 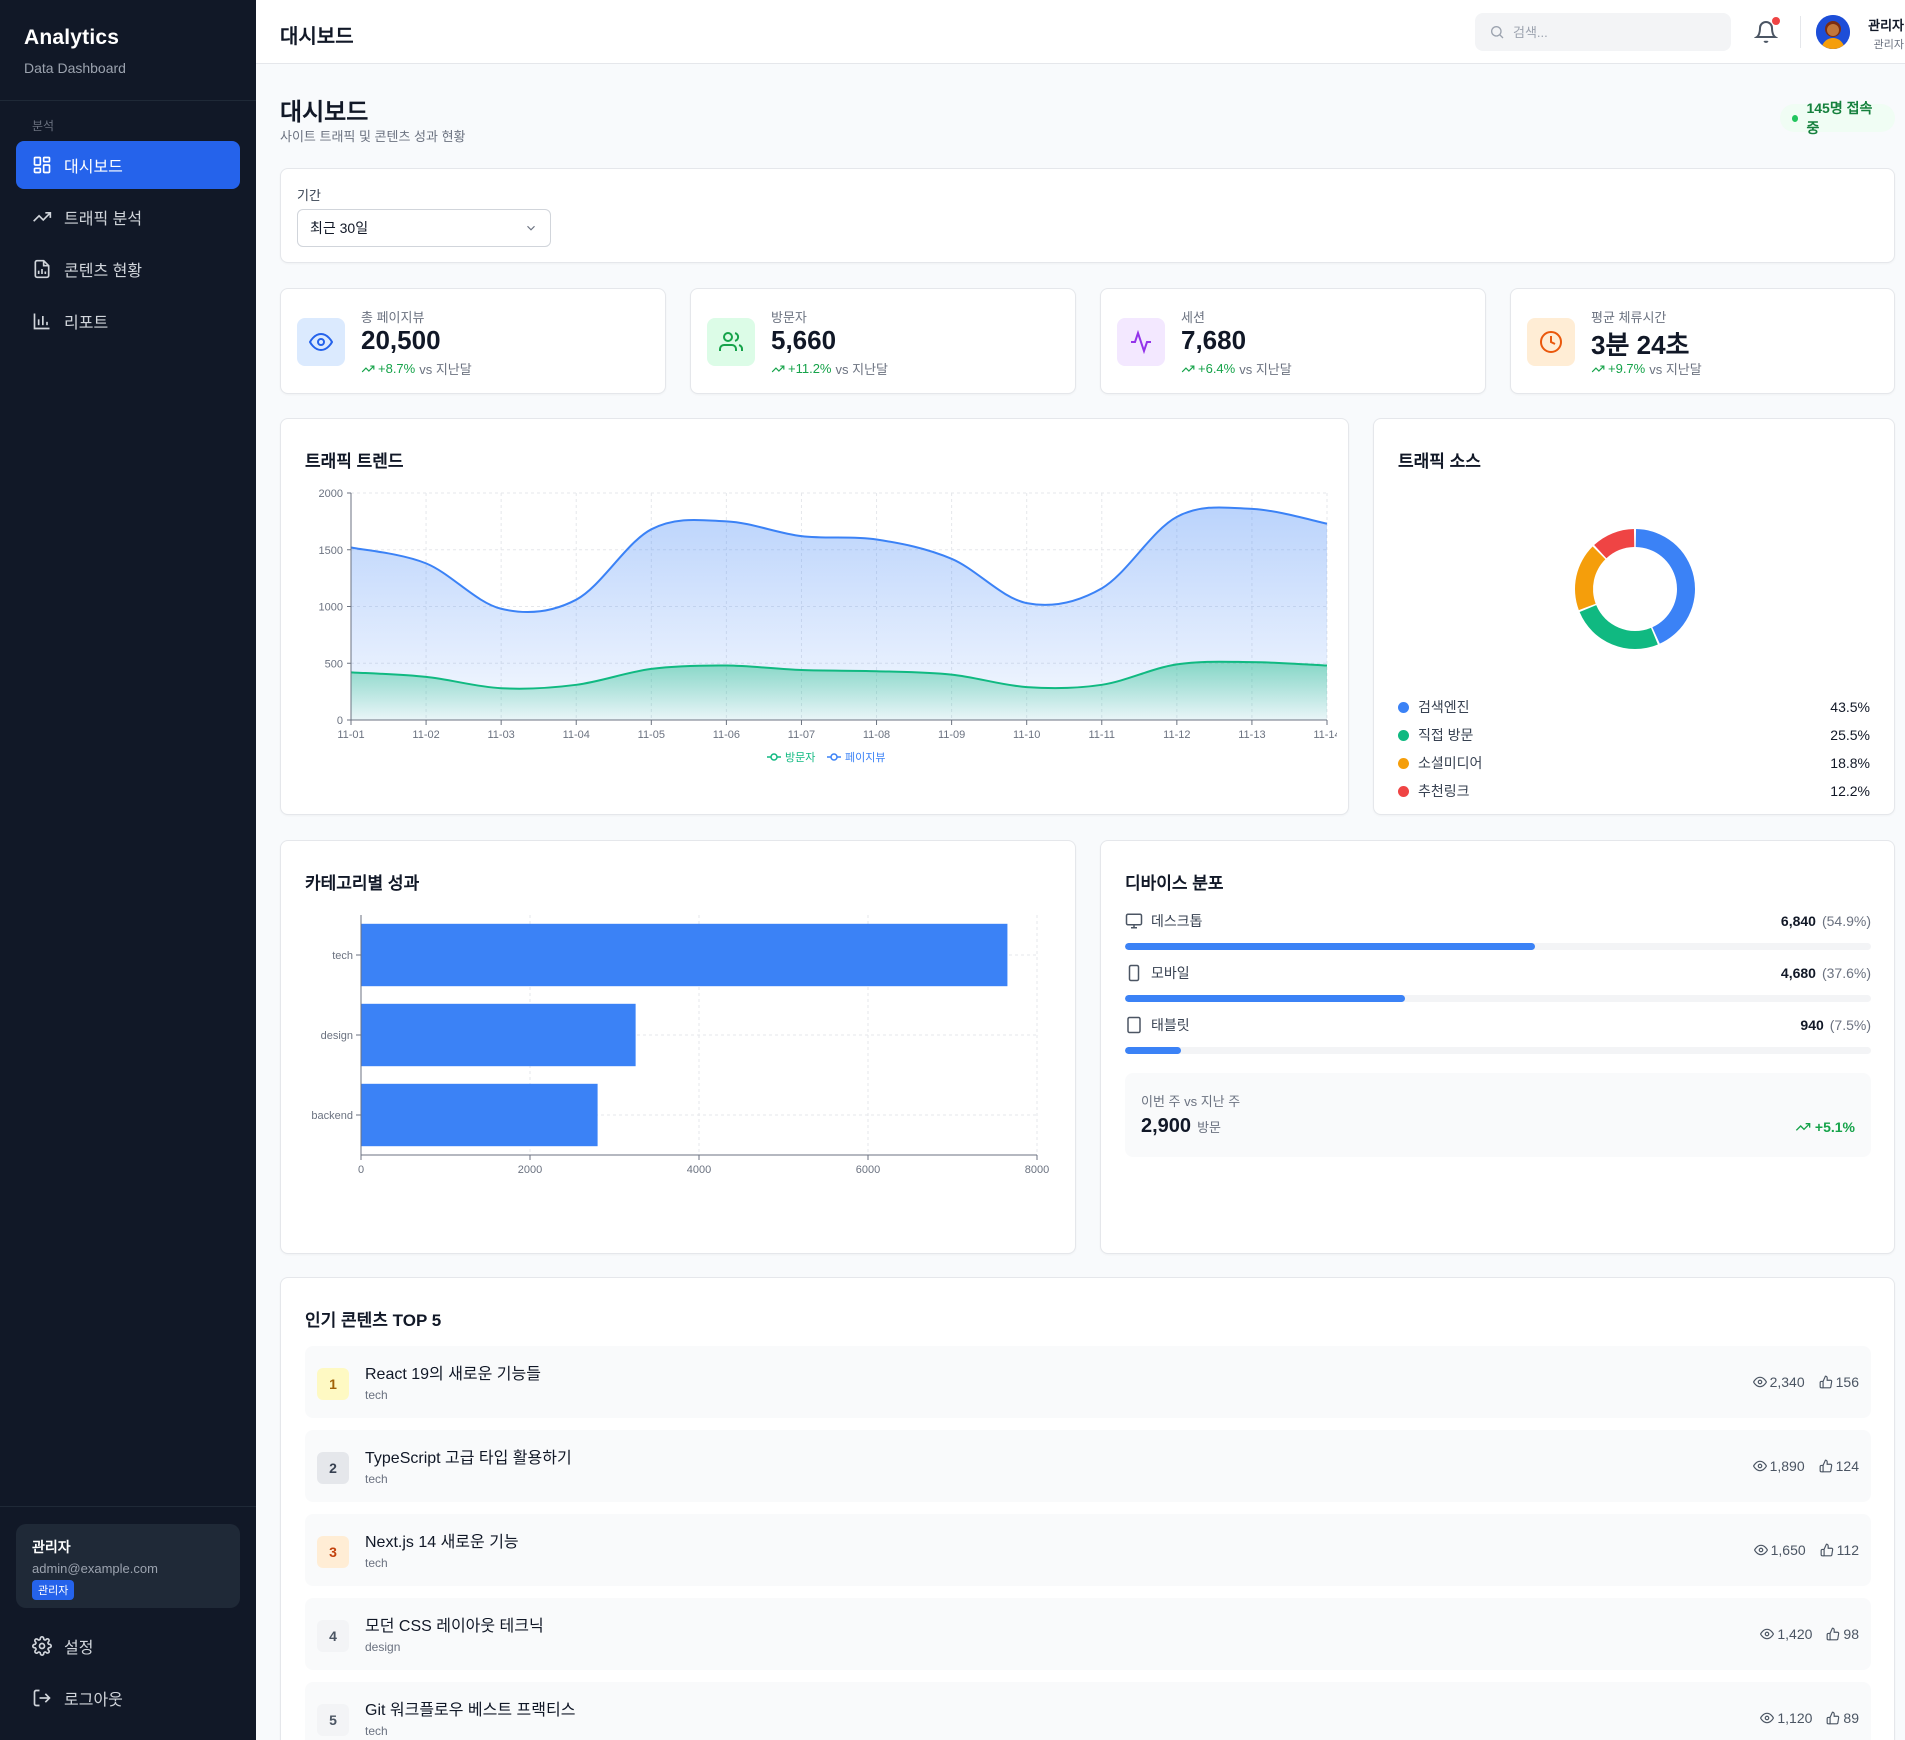 I want to click on stat-label: 평균 체류시간, so click(x=1629, y=317).